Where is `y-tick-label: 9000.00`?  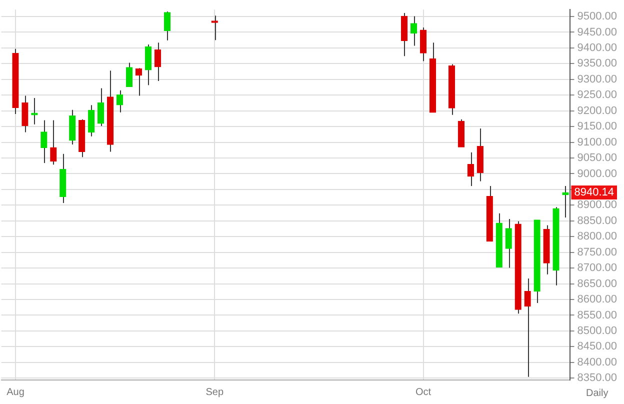 y-tick-label: 9000.00 is located at coordinates (597, 174).